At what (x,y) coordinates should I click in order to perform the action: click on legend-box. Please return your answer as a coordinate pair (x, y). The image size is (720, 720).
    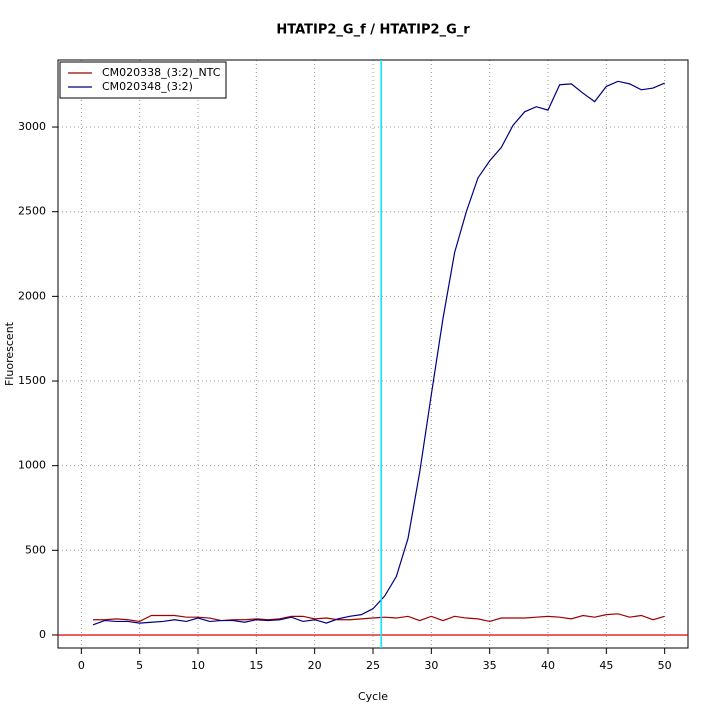
    Looking at the image, I should click on (143, 80).